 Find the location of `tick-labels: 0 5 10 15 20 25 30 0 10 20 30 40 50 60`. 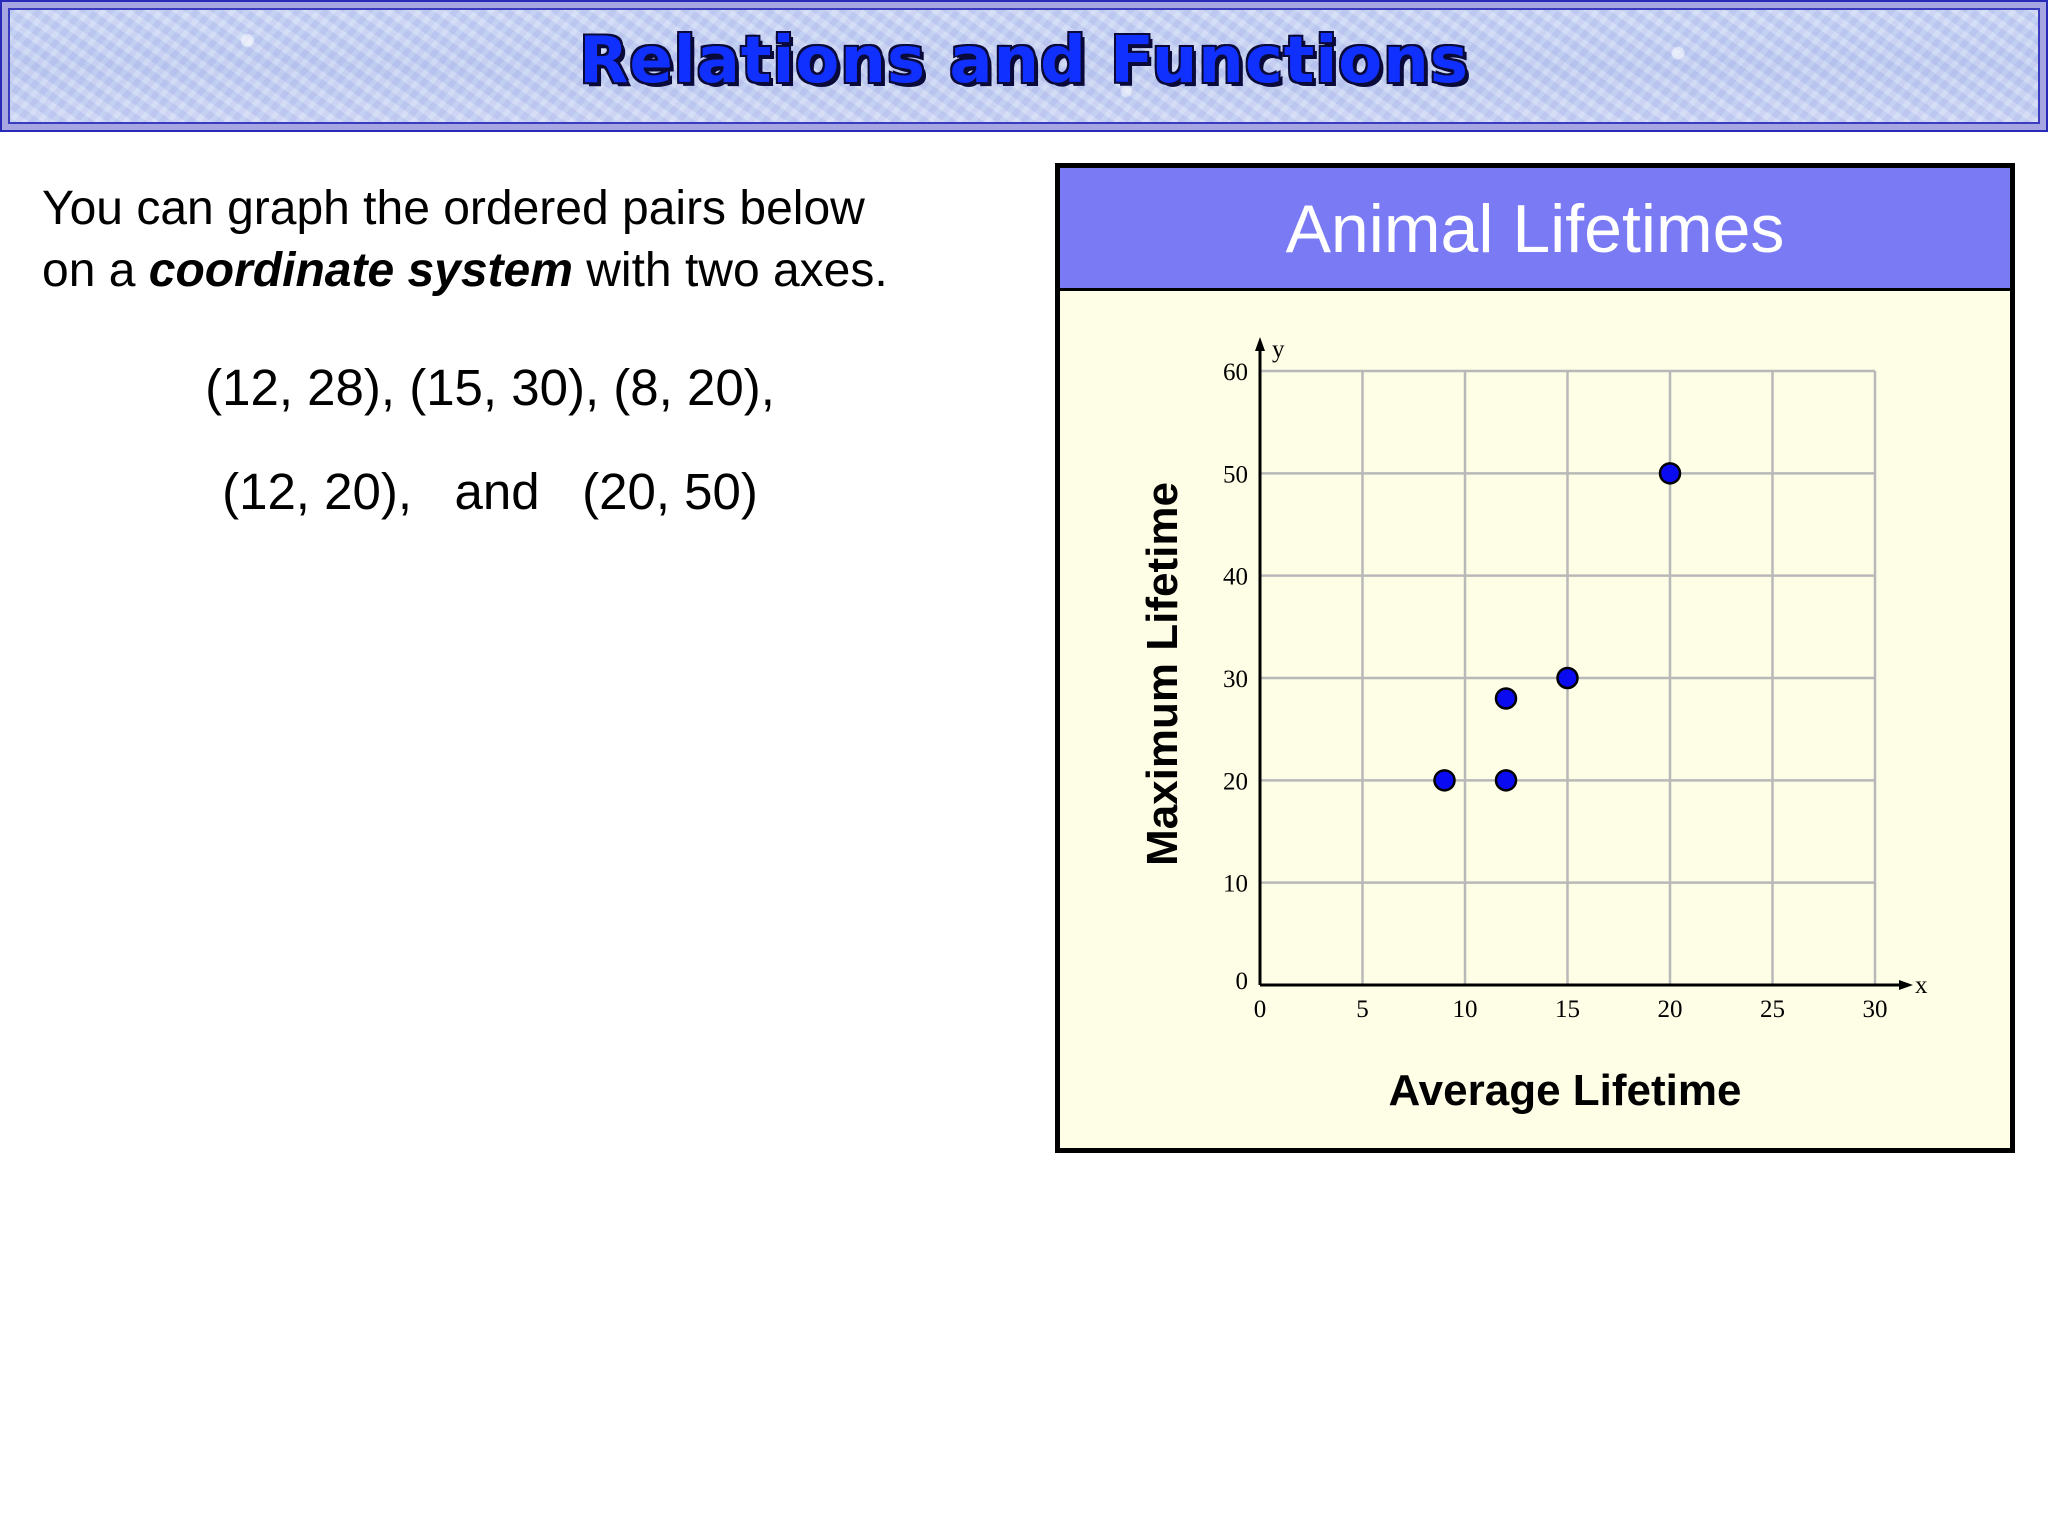

tick-labels: 0 5 10 15 20 25 30 0 10 20 30 40 50 60 is located at coordinates (1555, 691).